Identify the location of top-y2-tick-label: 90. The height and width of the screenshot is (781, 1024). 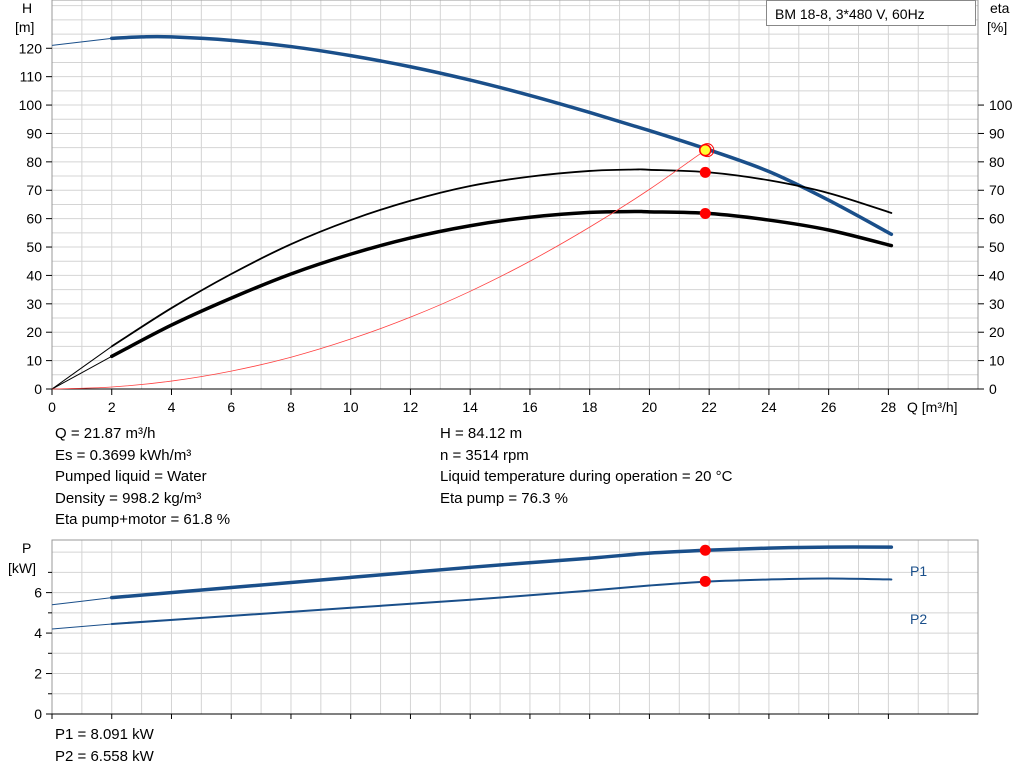
(997, 133).